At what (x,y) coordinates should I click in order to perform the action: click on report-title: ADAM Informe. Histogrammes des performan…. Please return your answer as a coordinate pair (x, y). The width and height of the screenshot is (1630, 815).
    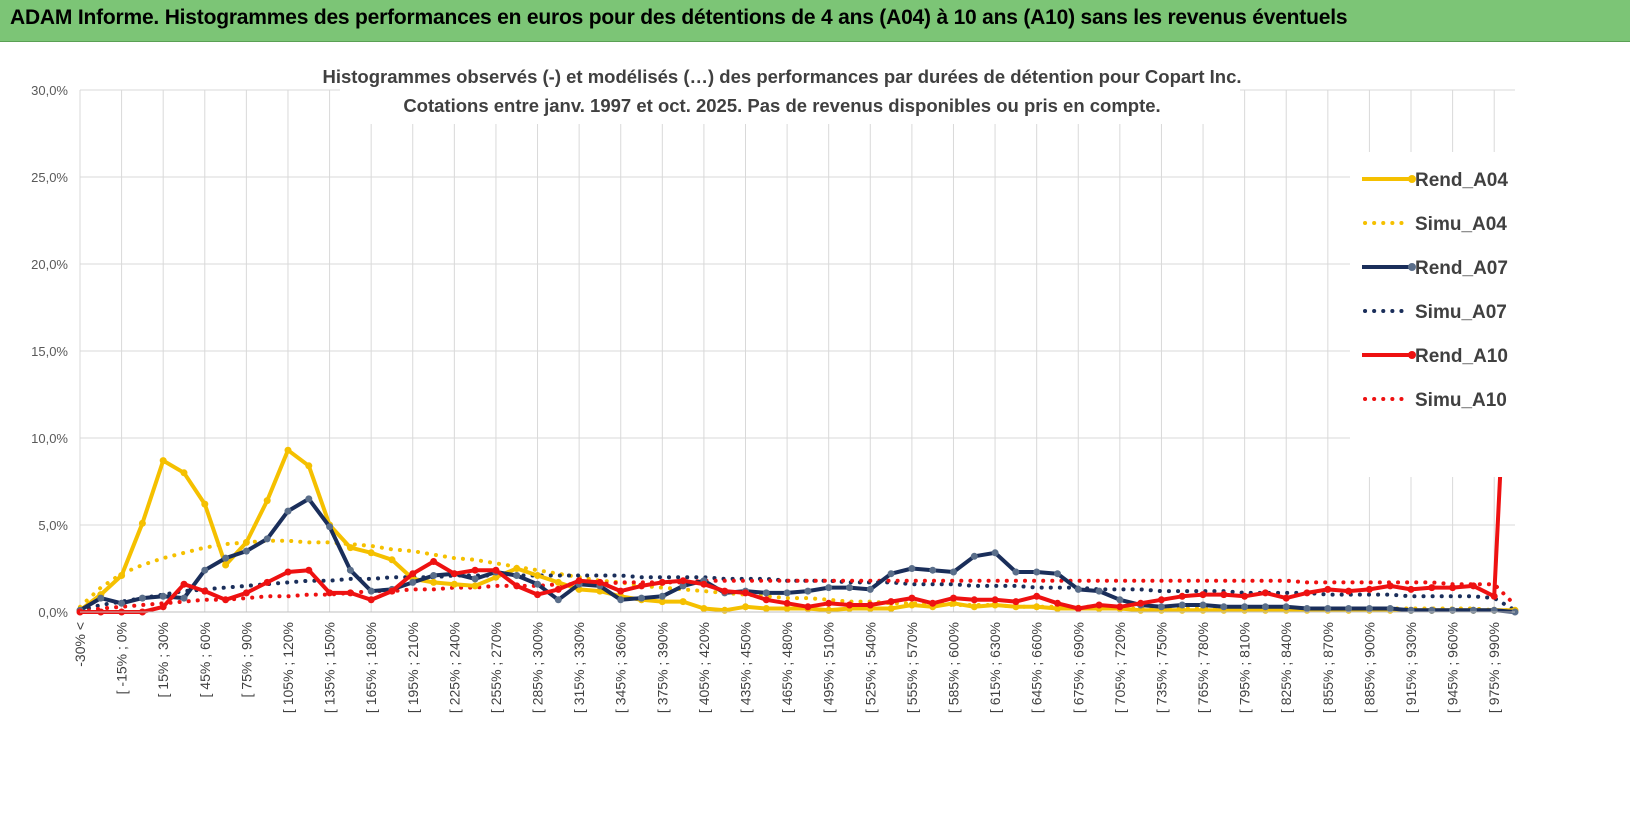
    Looking at the image, I should click on (679, 17).